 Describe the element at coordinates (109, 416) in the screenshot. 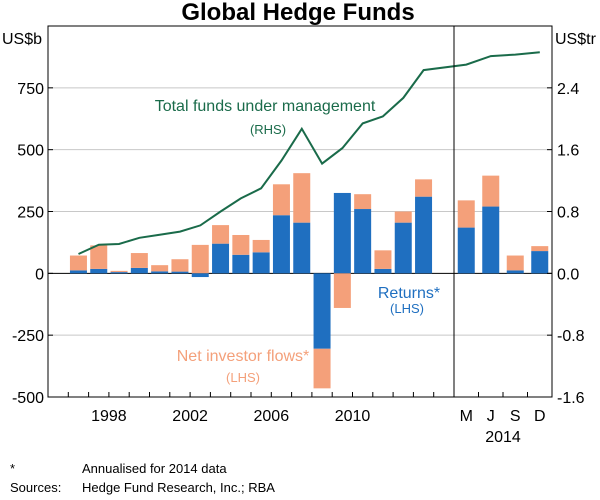

I see `x-label-1998: 1998` at that location.